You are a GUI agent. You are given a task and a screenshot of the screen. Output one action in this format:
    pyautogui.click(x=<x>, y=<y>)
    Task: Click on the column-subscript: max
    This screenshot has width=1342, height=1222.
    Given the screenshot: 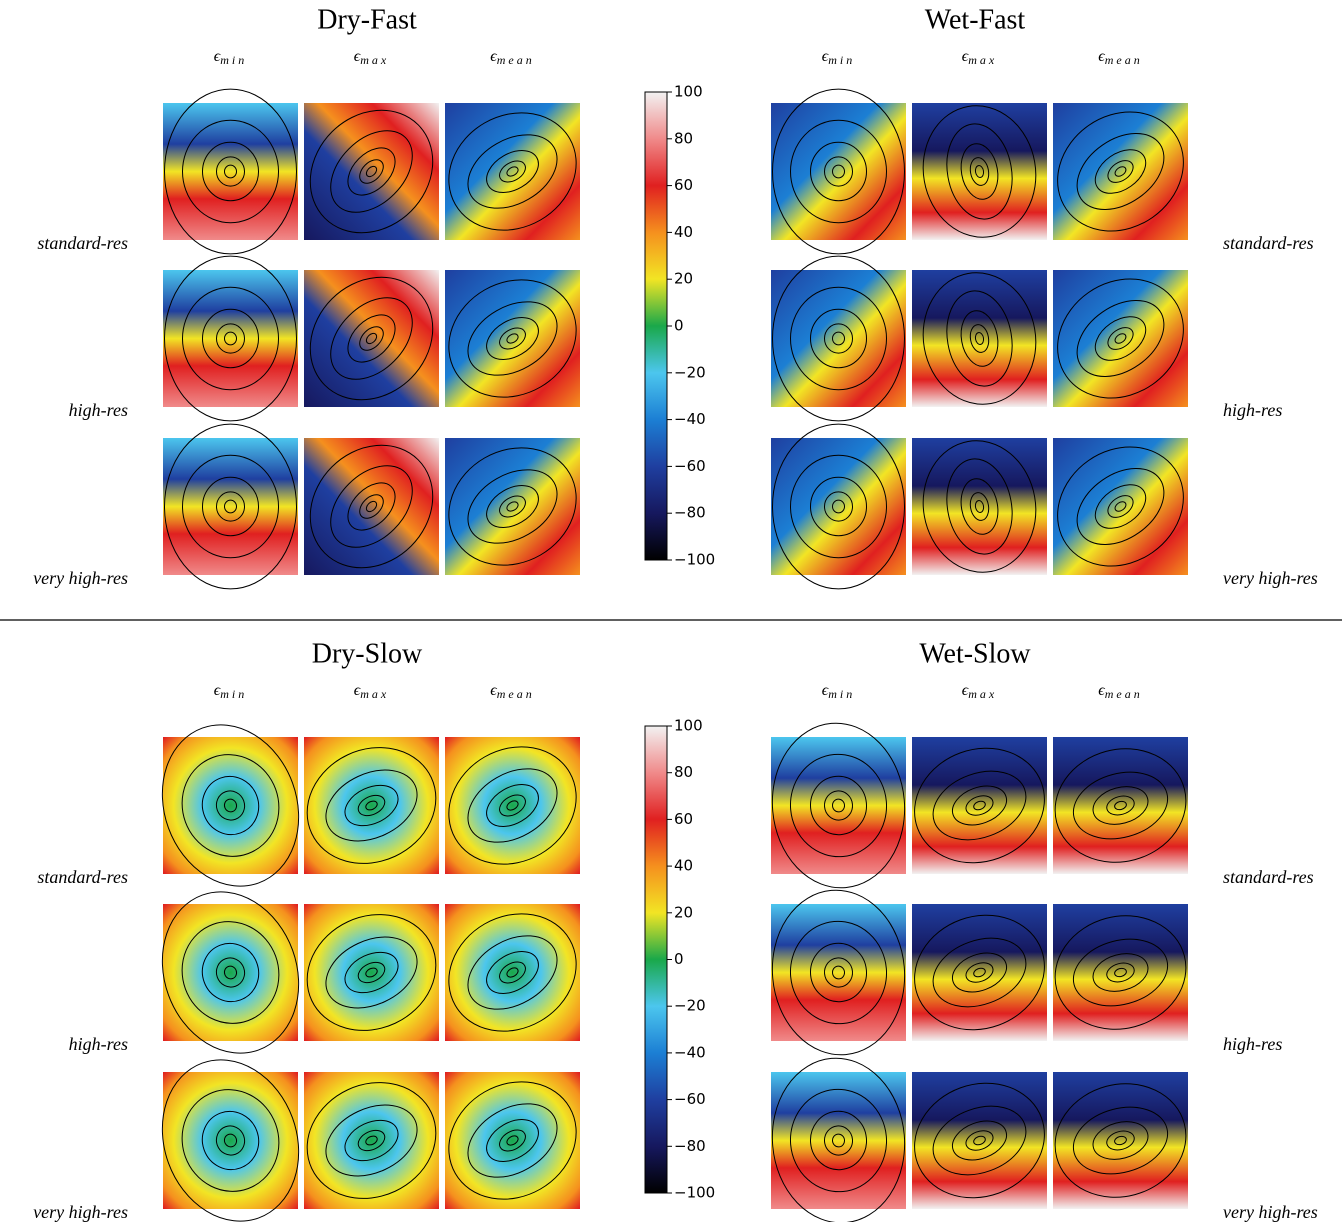 What is the action you would take?
    pyautogui.click(x=374, y=60)
    